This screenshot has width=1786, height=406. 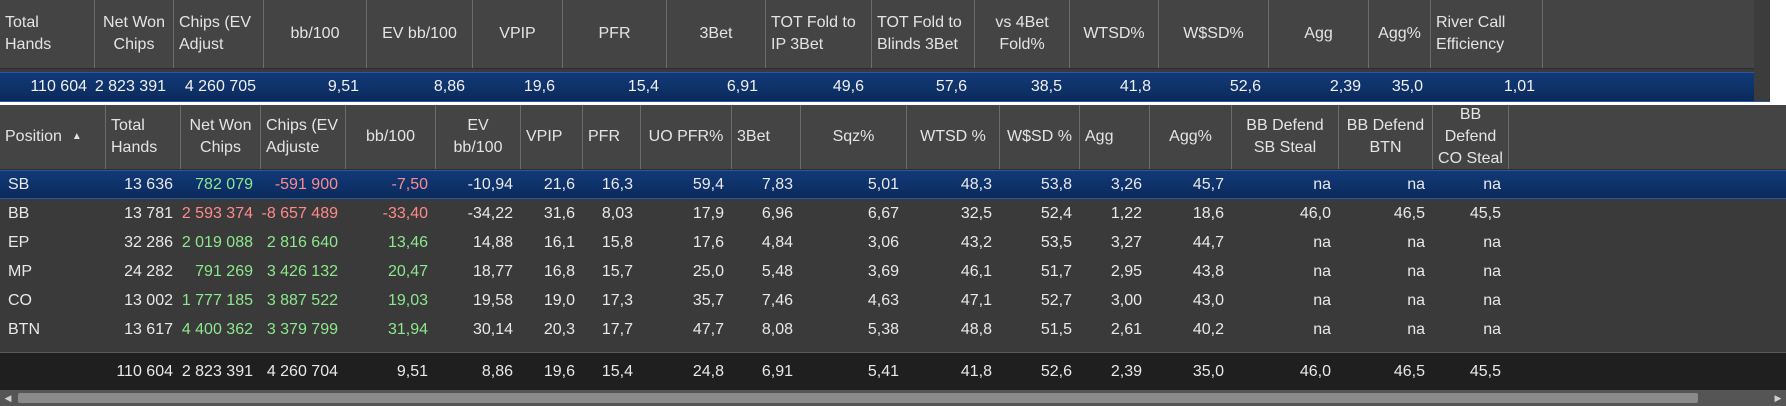 What do you see at coordinates (1315, 371) in the screenshot?
I see `total-cell-bb-defend-sb-steal: 46,0` at bounding box center [1315, 371].